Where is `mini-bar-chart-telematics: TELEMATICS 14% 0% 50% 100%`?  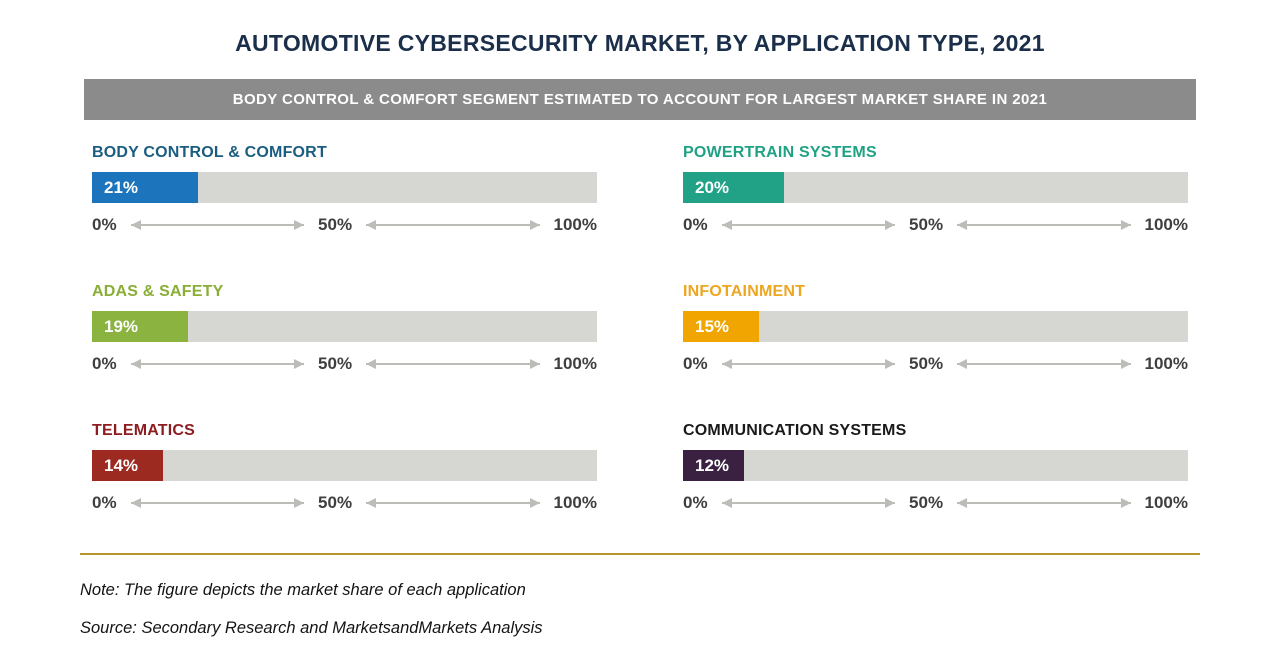
mini-bar-chart-telematics: TELEMATICS 14% 0% 50% 100% is located at coordinates (344, 467).